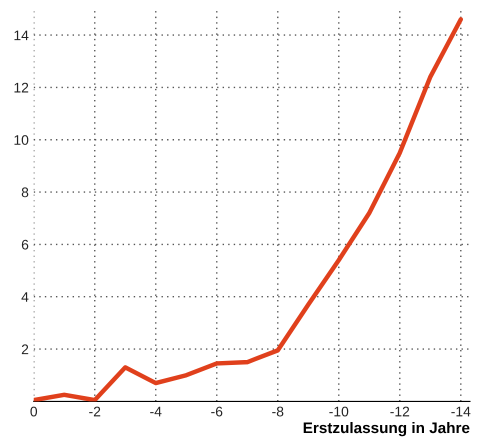 The width and height of the screenshot is (482, 446). Describe the element at coordinates (156, 411) in the screenshot. I see `x-tick-label: -4` at that location.